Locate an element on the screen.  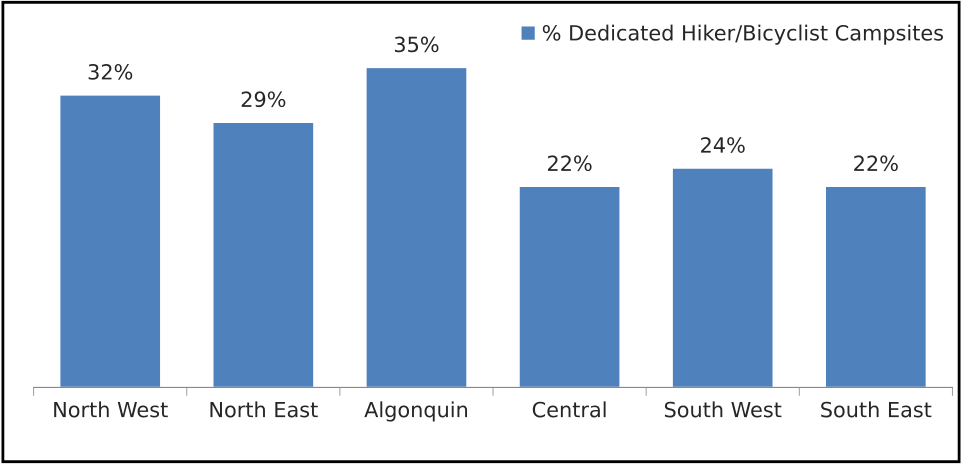
x-tick-label: Algonquin is located at coordinates (416, 411).